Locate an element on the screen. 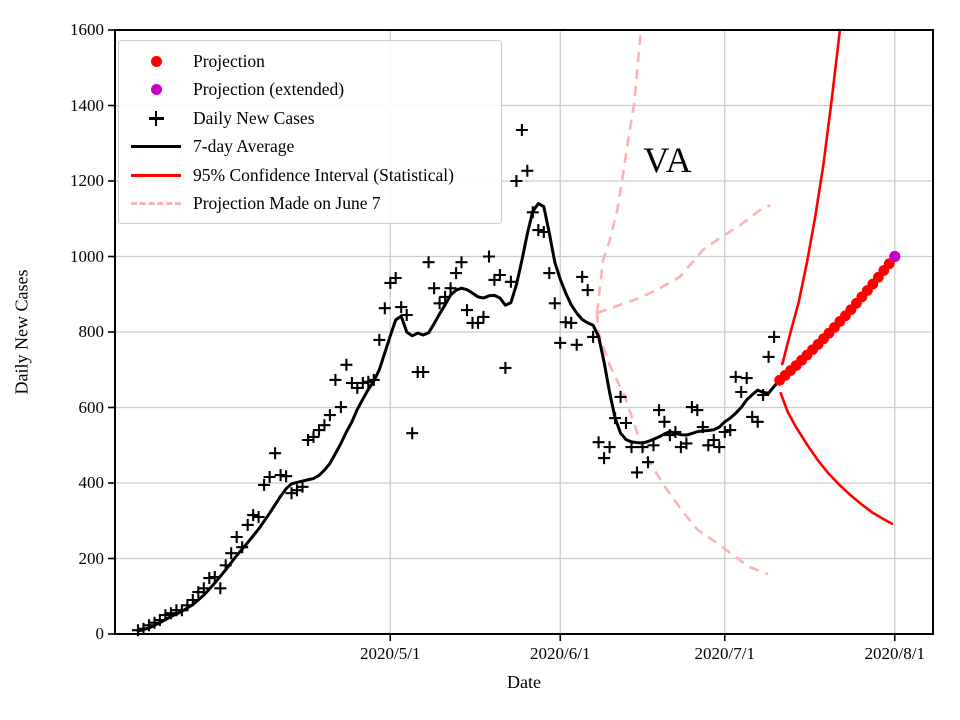 This screenshot has width=960, height=720. legend-item-confidence-interval: 95% Confidence Interval (Statistical) is located at coordinates (310, 175).